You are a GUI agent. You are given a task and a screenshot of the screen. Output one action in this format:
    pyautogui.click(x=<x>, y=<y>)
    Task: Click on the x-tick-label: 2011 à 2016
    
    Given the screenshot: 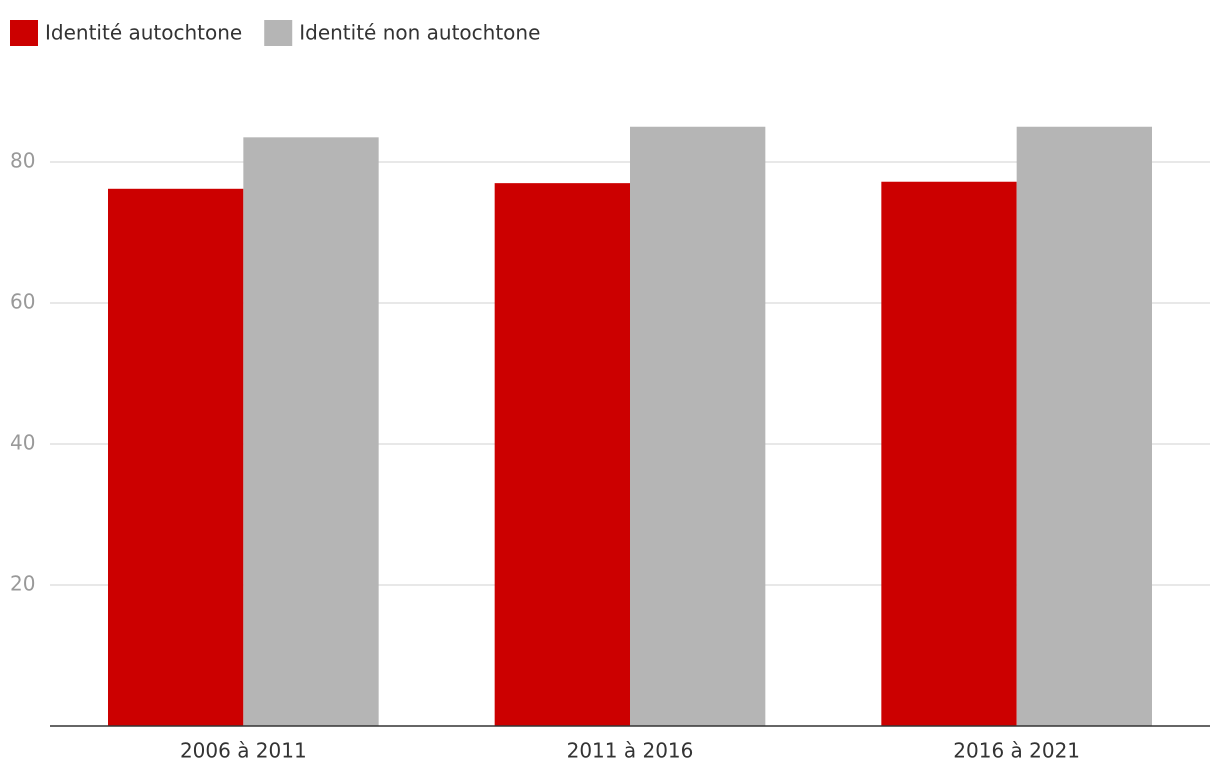 What is the action you would take?
    pyautogui.click(x=630, y=751)
    